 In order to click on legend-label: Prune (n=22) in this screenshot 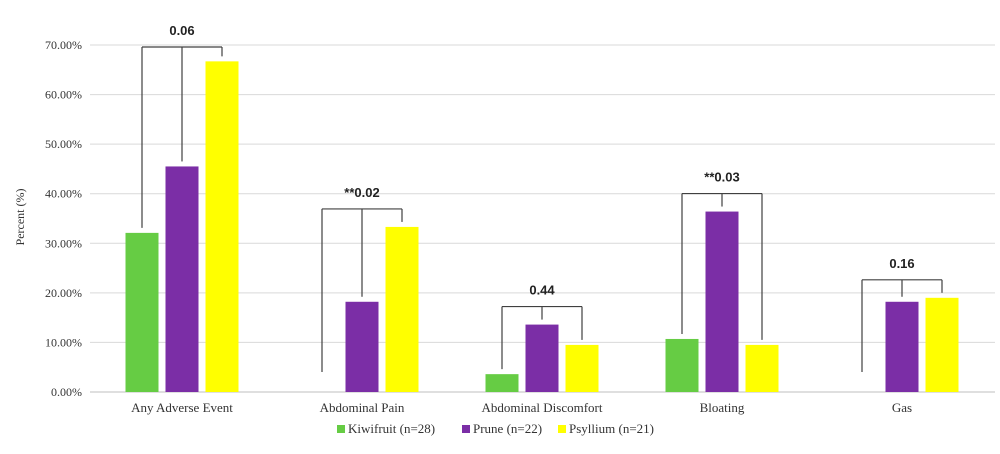, I will do `click(507, 428)`.